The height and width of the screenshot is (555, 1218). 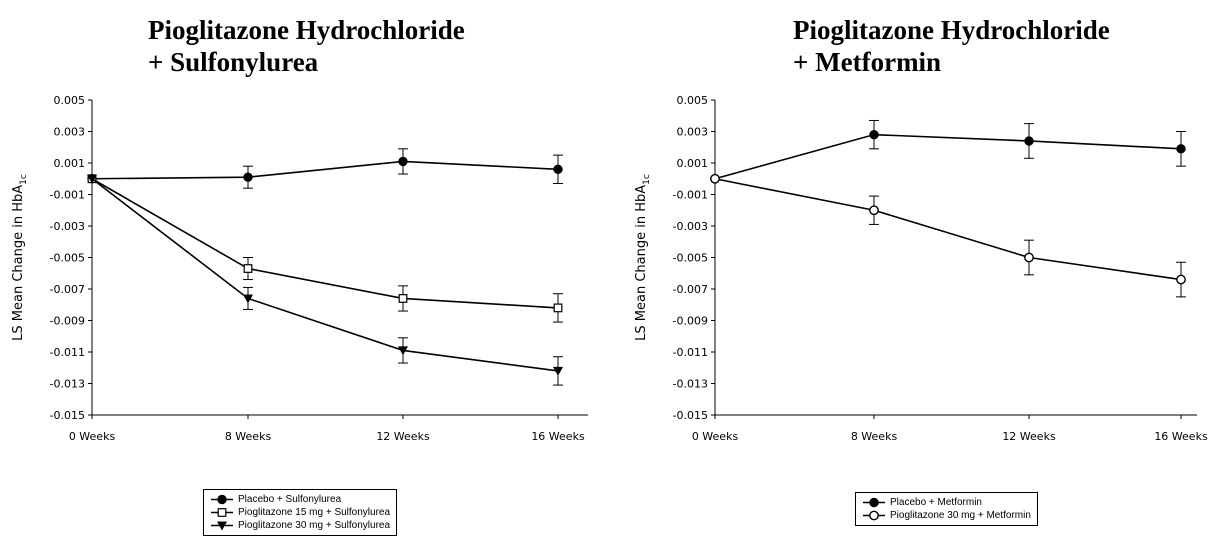 What do you see at coordinates (314, 525) in the screenshot?
I see `legend-label: Pioglitazone 30 mg + Sulfonylurea` at bounding box center [314, 525].